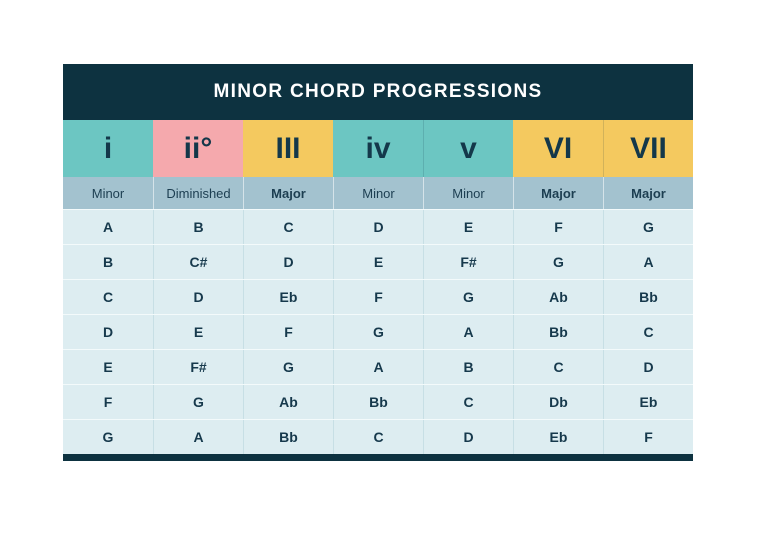 The image size is (768, 543). I want to click on numeral-header-row: i ii° III iv v VI VII, so click(378, 148).